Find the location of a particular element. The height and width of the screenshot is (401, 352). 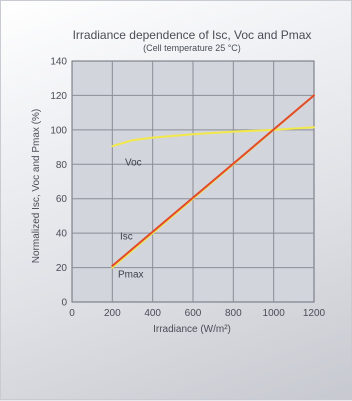

x-tick-label: 800 is located at coordinates (233, 313).